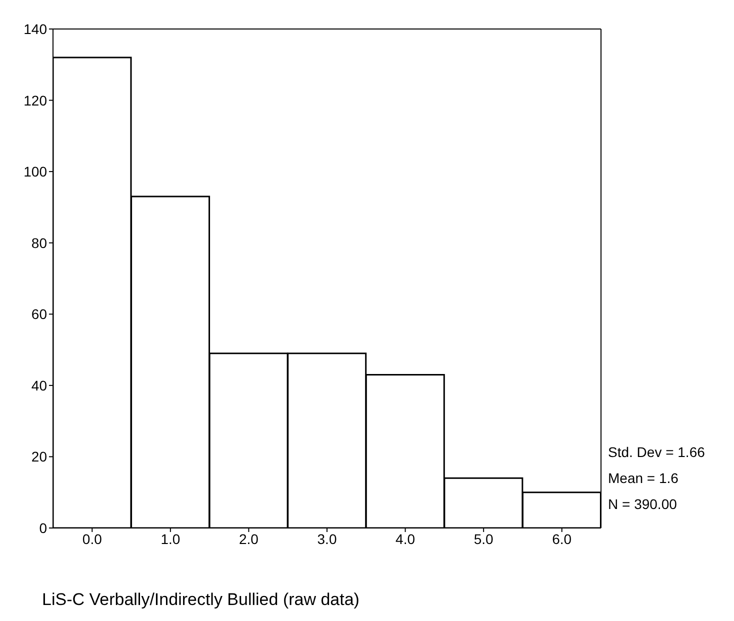 This screenshot has width=734, height=621. I want to click on x-tick-label: 3.0, so click(327, 538).